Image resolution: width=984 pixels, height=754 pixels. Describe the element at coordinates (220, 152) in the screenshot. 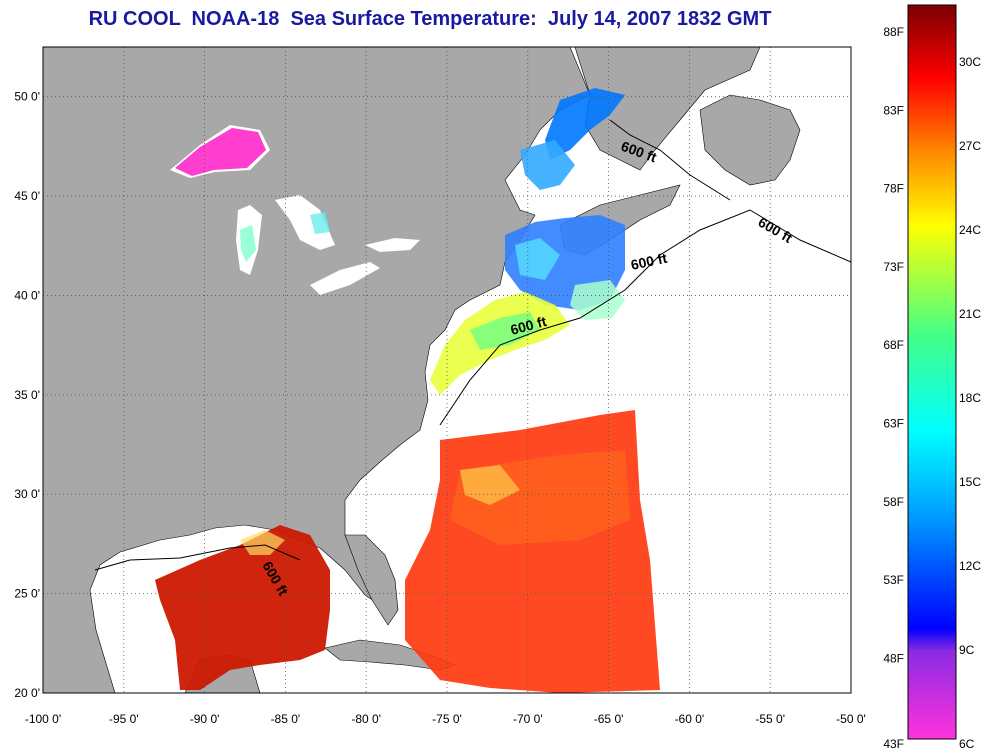

I see `sst-lake-superior` at that location.